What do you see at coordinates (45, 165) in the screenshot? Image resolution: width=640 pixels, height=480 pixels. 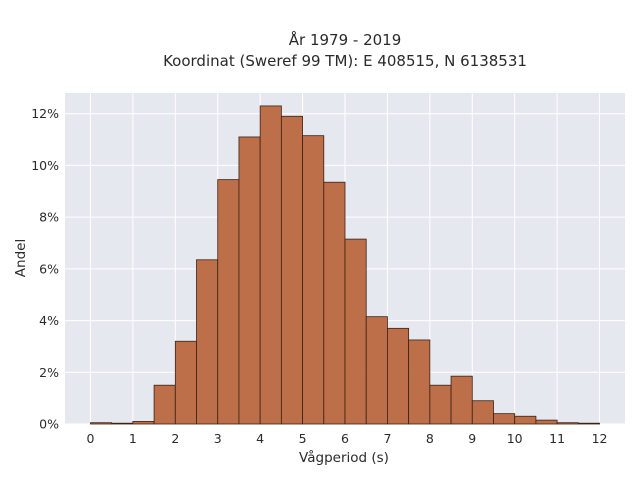 I see `y-tick-label: 10%` at bounding box center [45, 165].